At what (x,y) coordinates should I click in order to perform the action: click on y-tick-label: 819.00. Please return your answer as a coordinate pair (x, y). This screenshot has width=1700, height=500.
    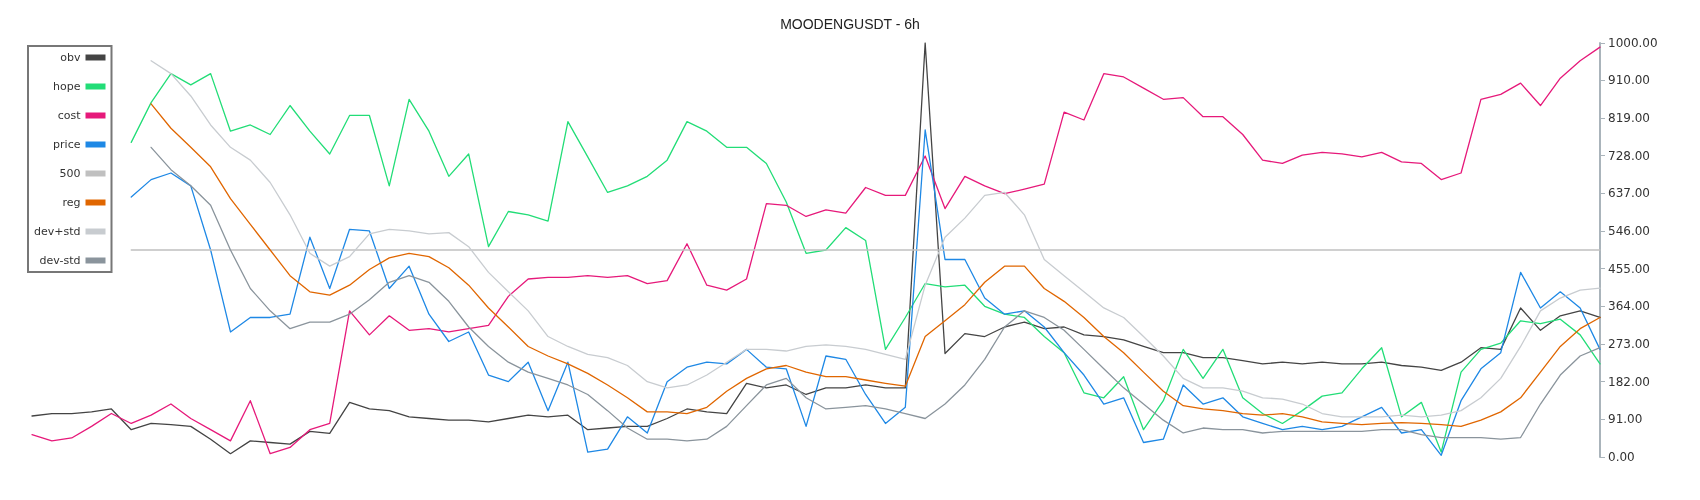
    Looking at the image, I should click on (1629, 117).